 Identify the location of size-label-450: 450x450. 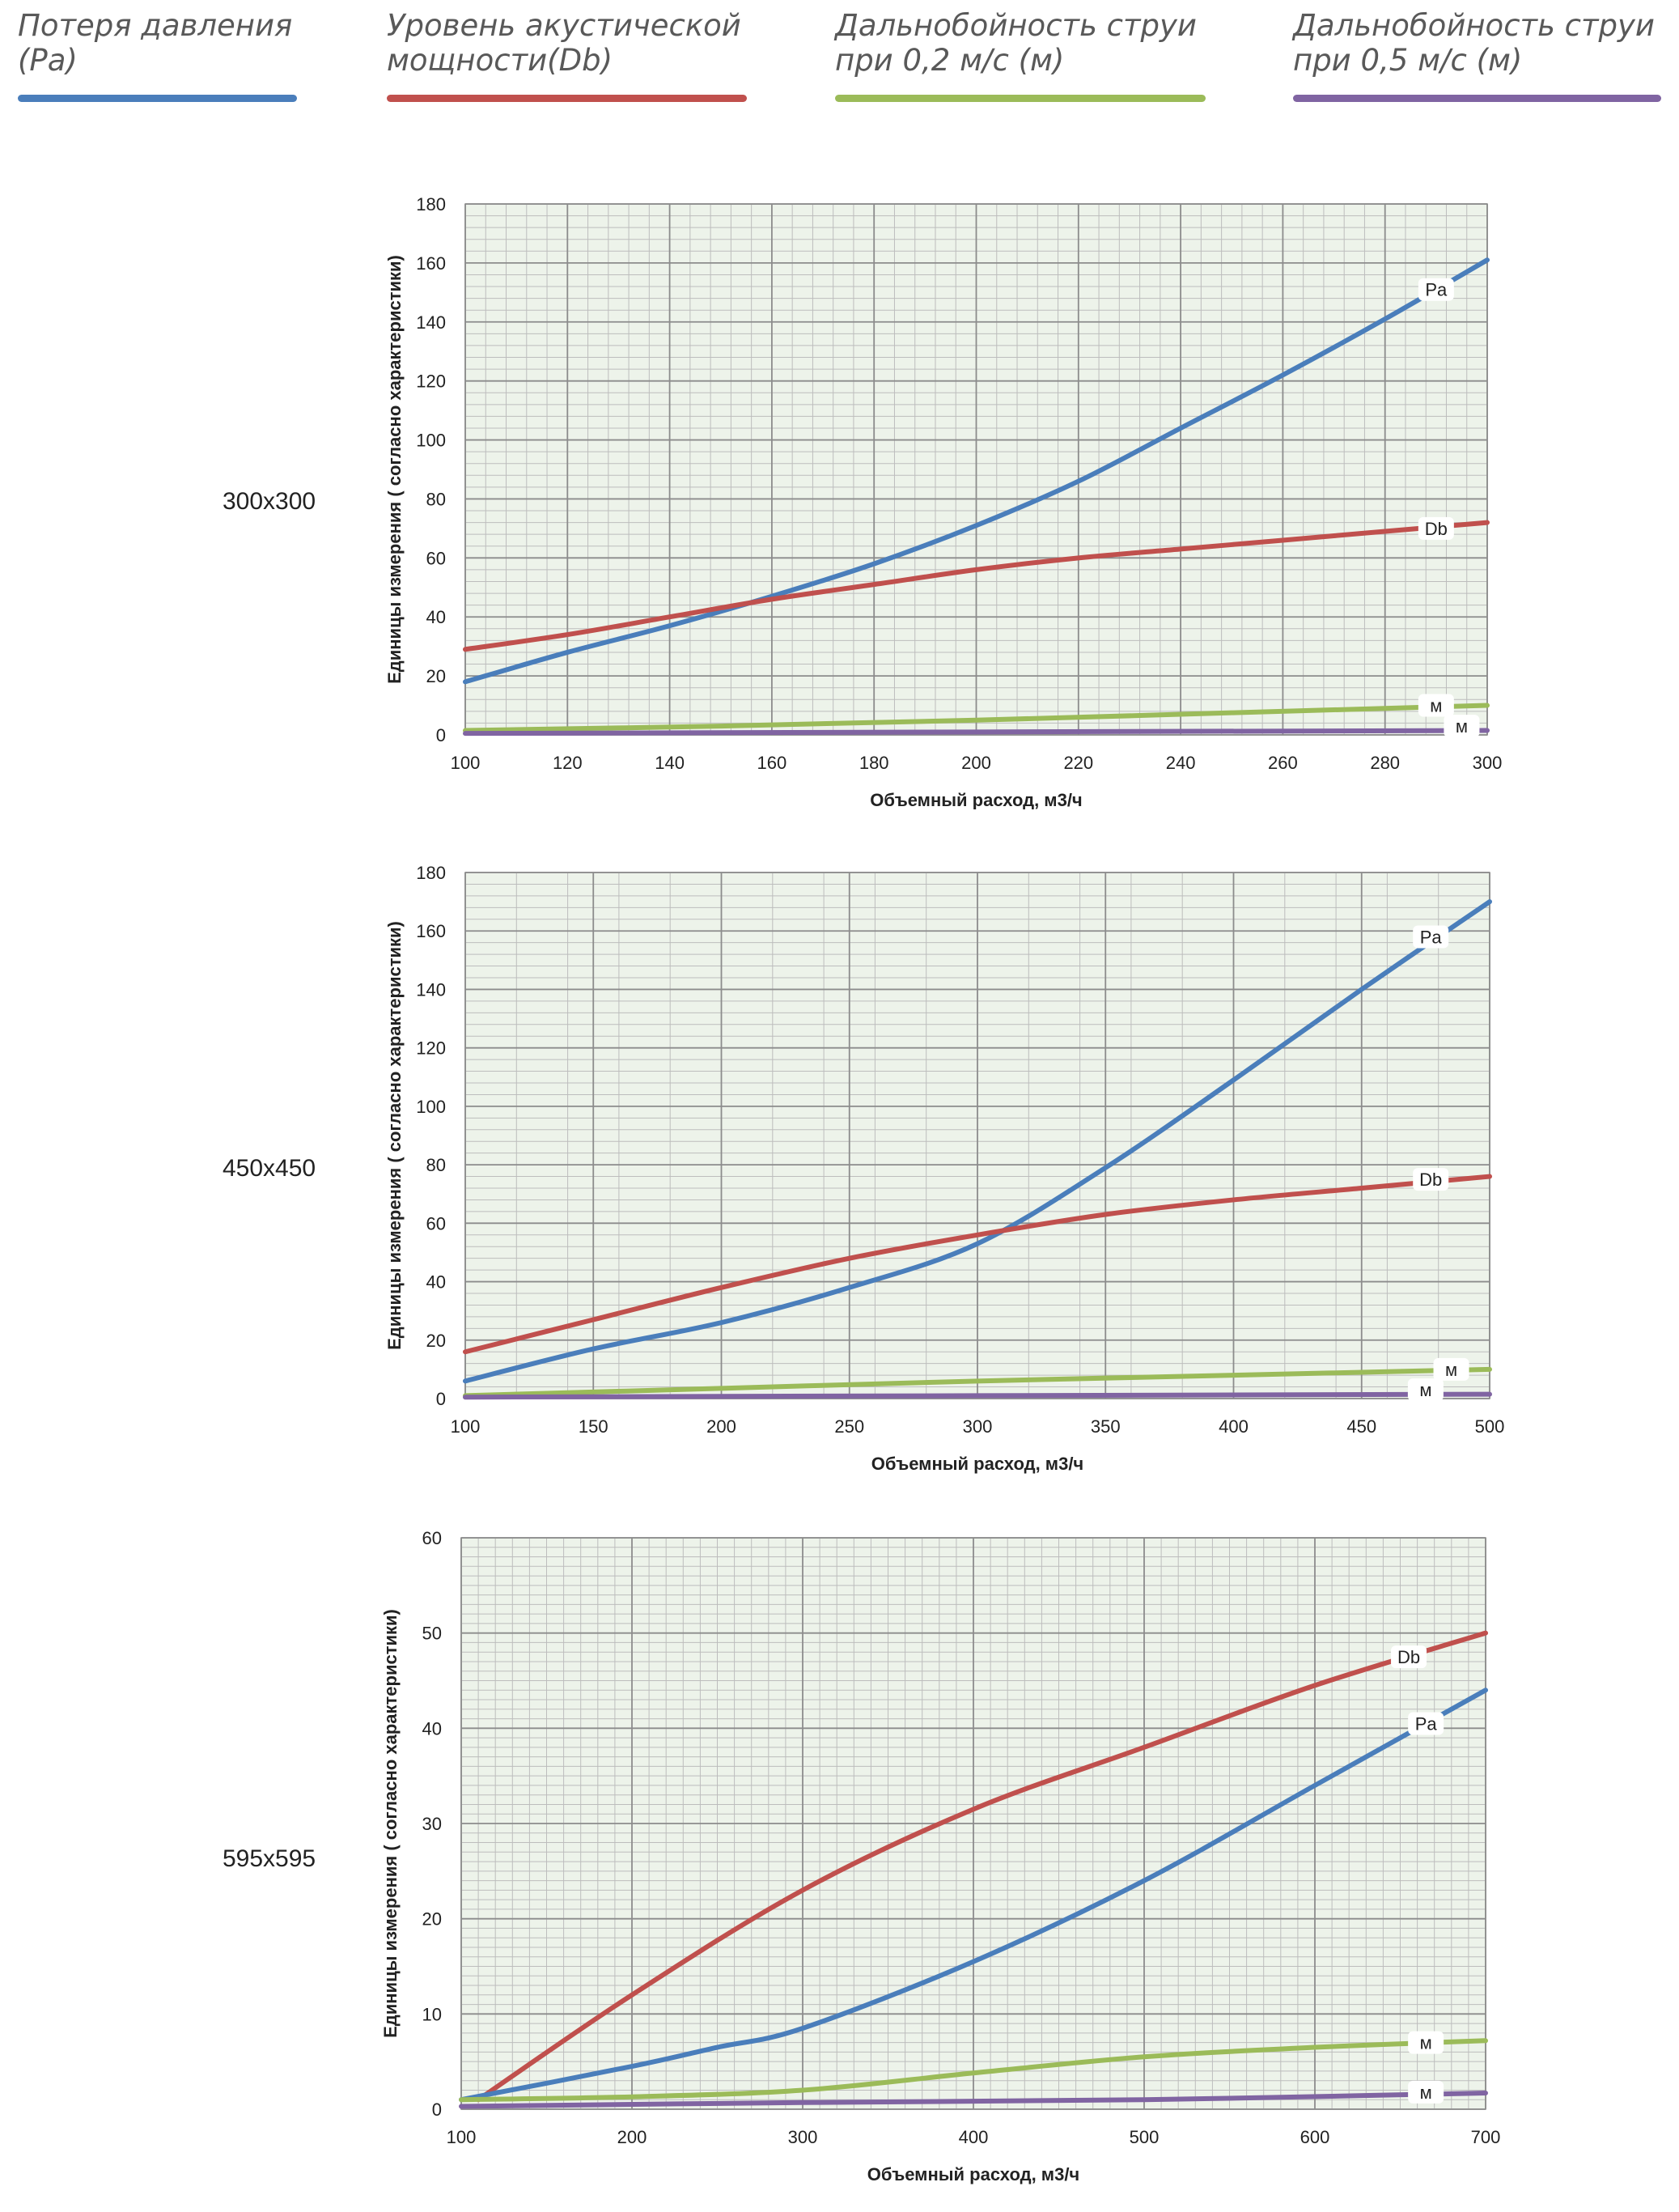
(269, 1168).